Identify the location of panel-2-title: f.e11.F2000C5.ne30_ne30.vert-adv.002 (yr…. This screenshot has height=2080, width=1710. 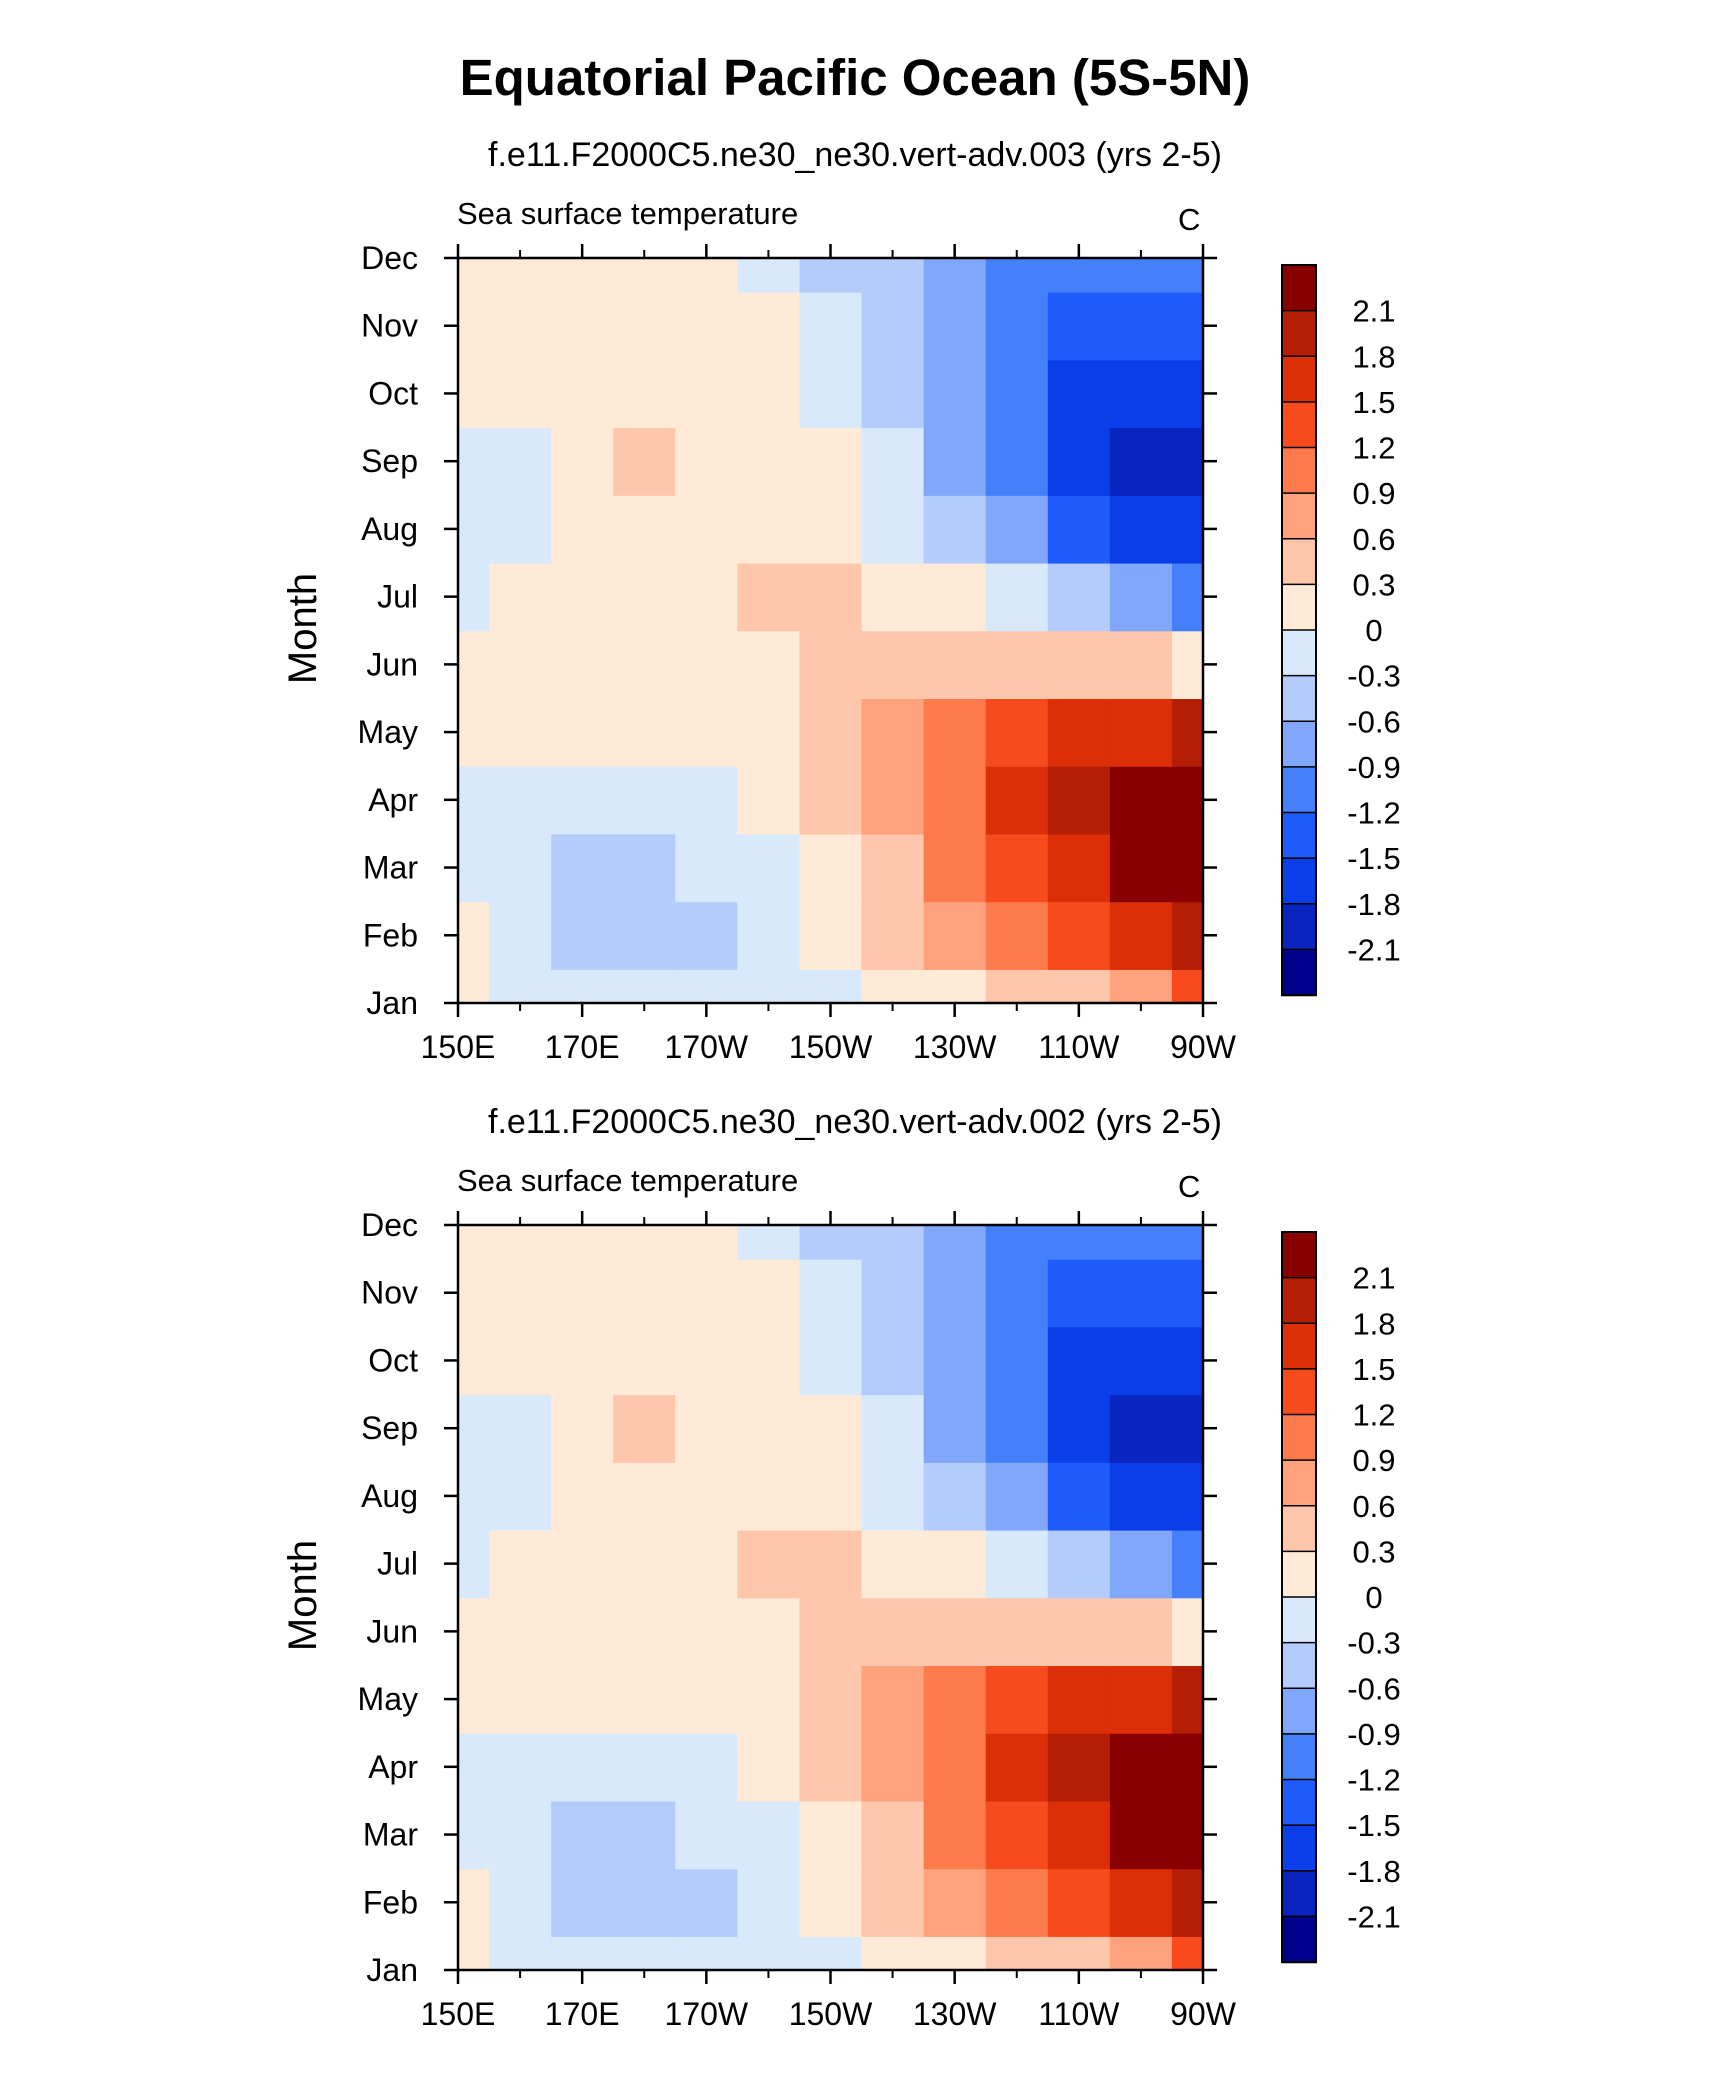
(855, 1122).